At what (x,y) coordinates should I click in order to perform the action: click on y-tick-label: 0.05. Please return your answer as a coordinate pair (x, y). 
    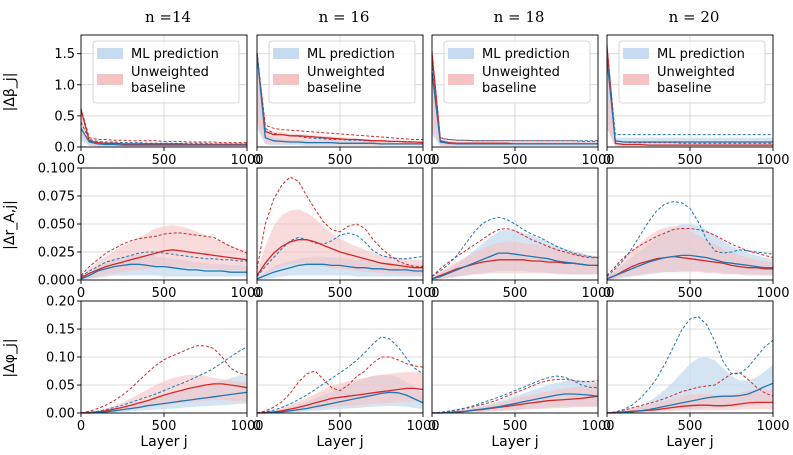
    Looking at the image, I should click on (60, 386).